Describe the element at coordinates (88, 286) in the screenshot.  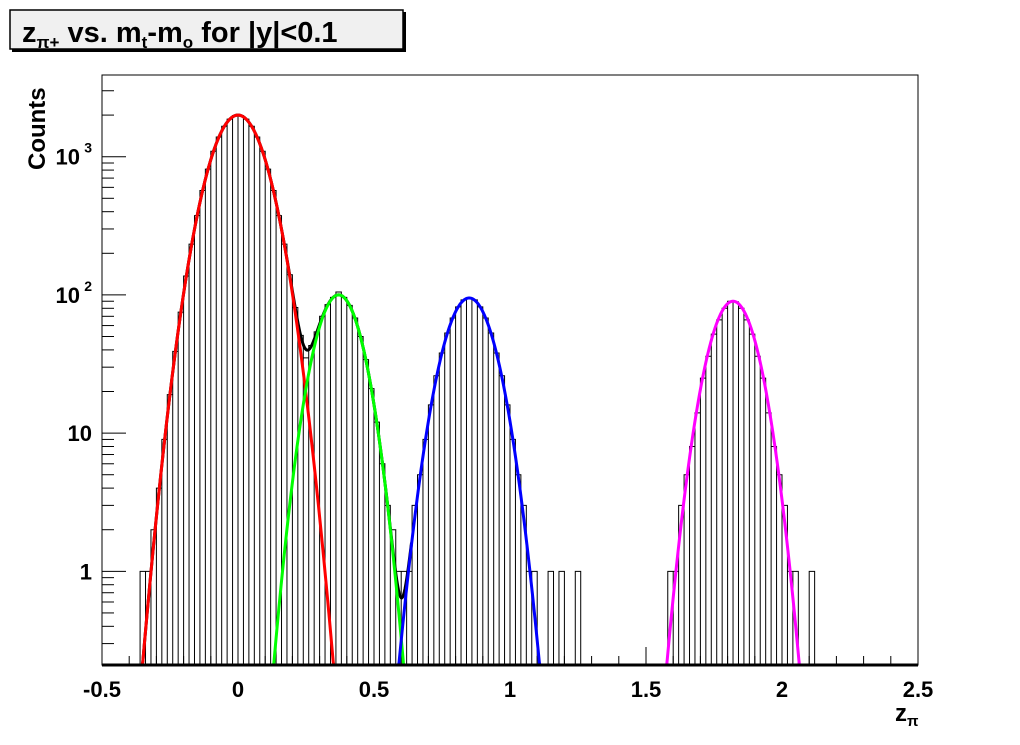
I see `y-tick-exponent: 2` at that location.